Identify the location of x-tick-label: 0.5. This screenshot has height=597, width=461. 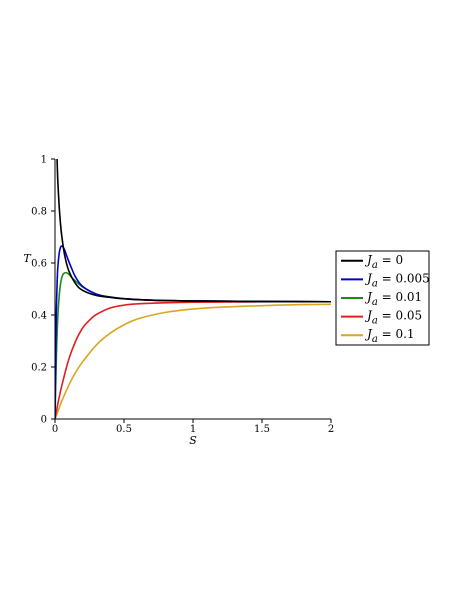
(124, 429).